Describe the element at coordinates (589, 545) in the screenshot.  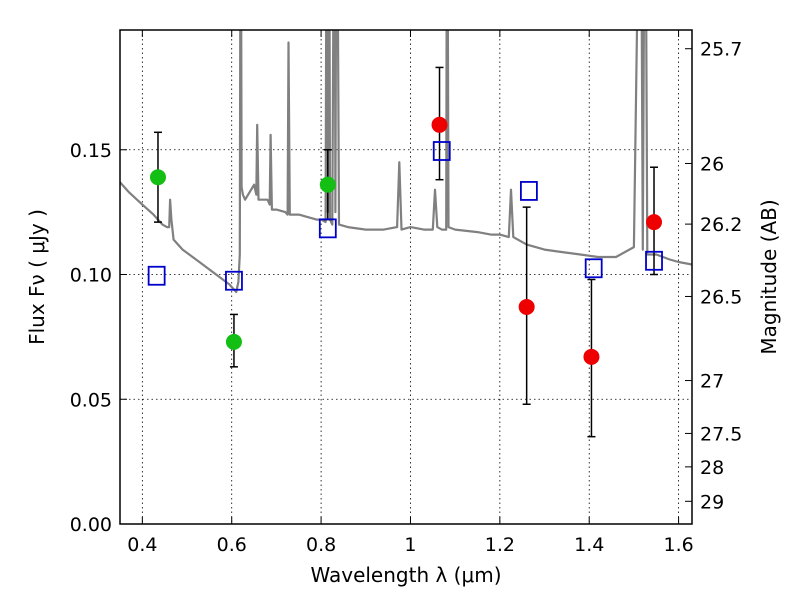
I see `x-tick-label: 1.4` at that location.